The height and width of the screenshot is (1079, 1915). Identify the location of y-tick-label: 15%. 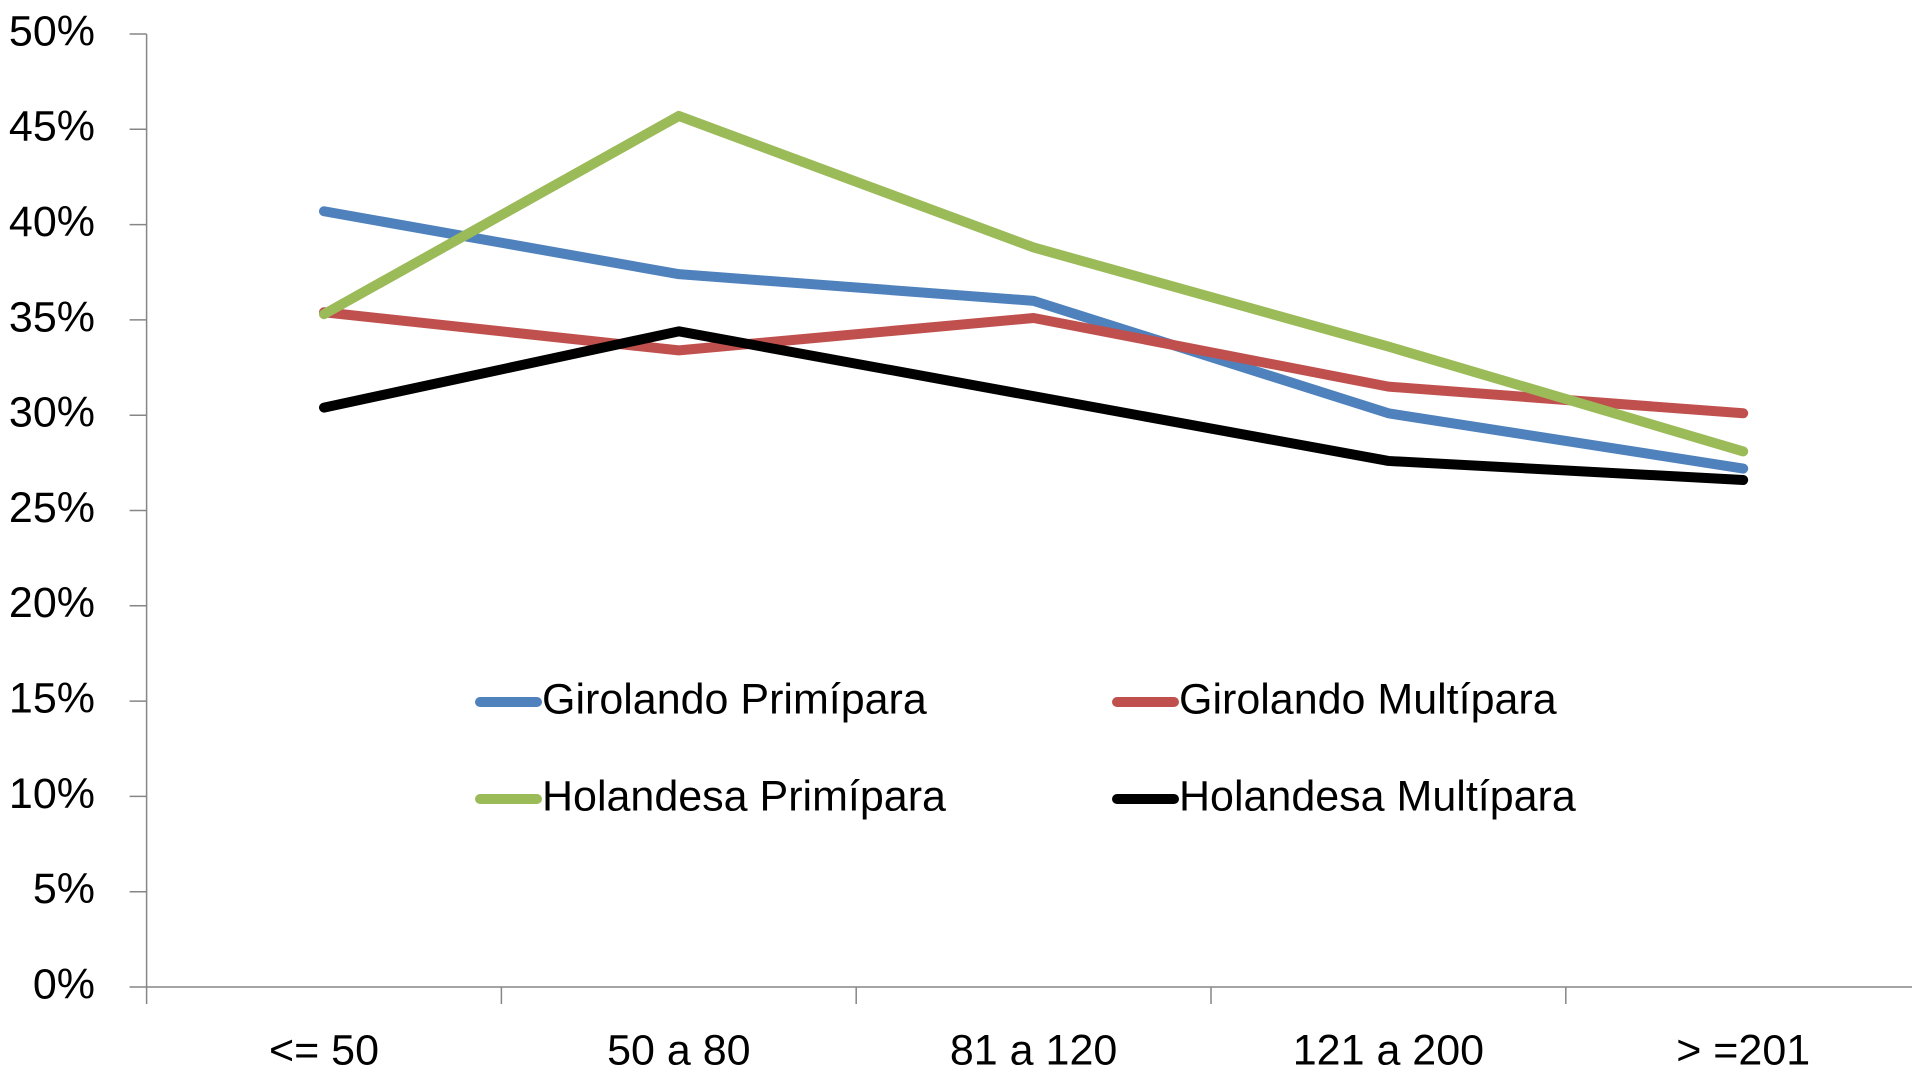
(52, 698).